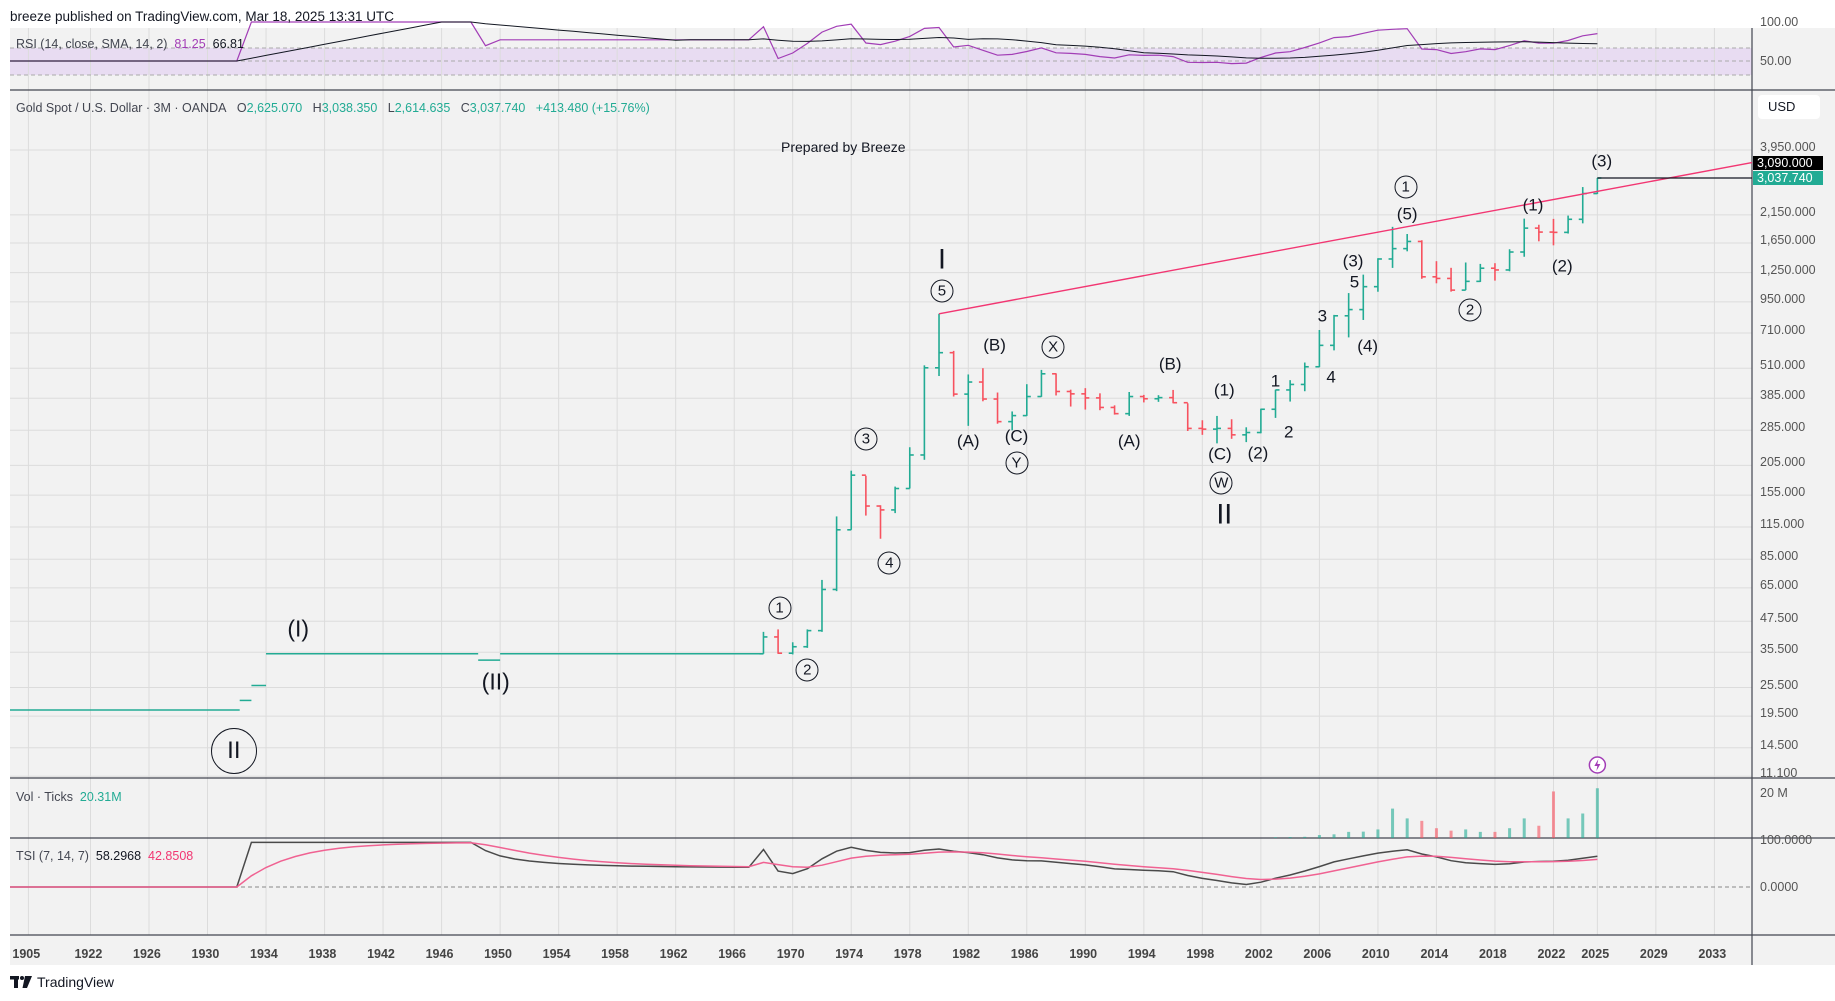 The width and height of the screenshot is (1835, 1001). I want to click on price-axis-label: 1,650.000, so click(1788, 240).